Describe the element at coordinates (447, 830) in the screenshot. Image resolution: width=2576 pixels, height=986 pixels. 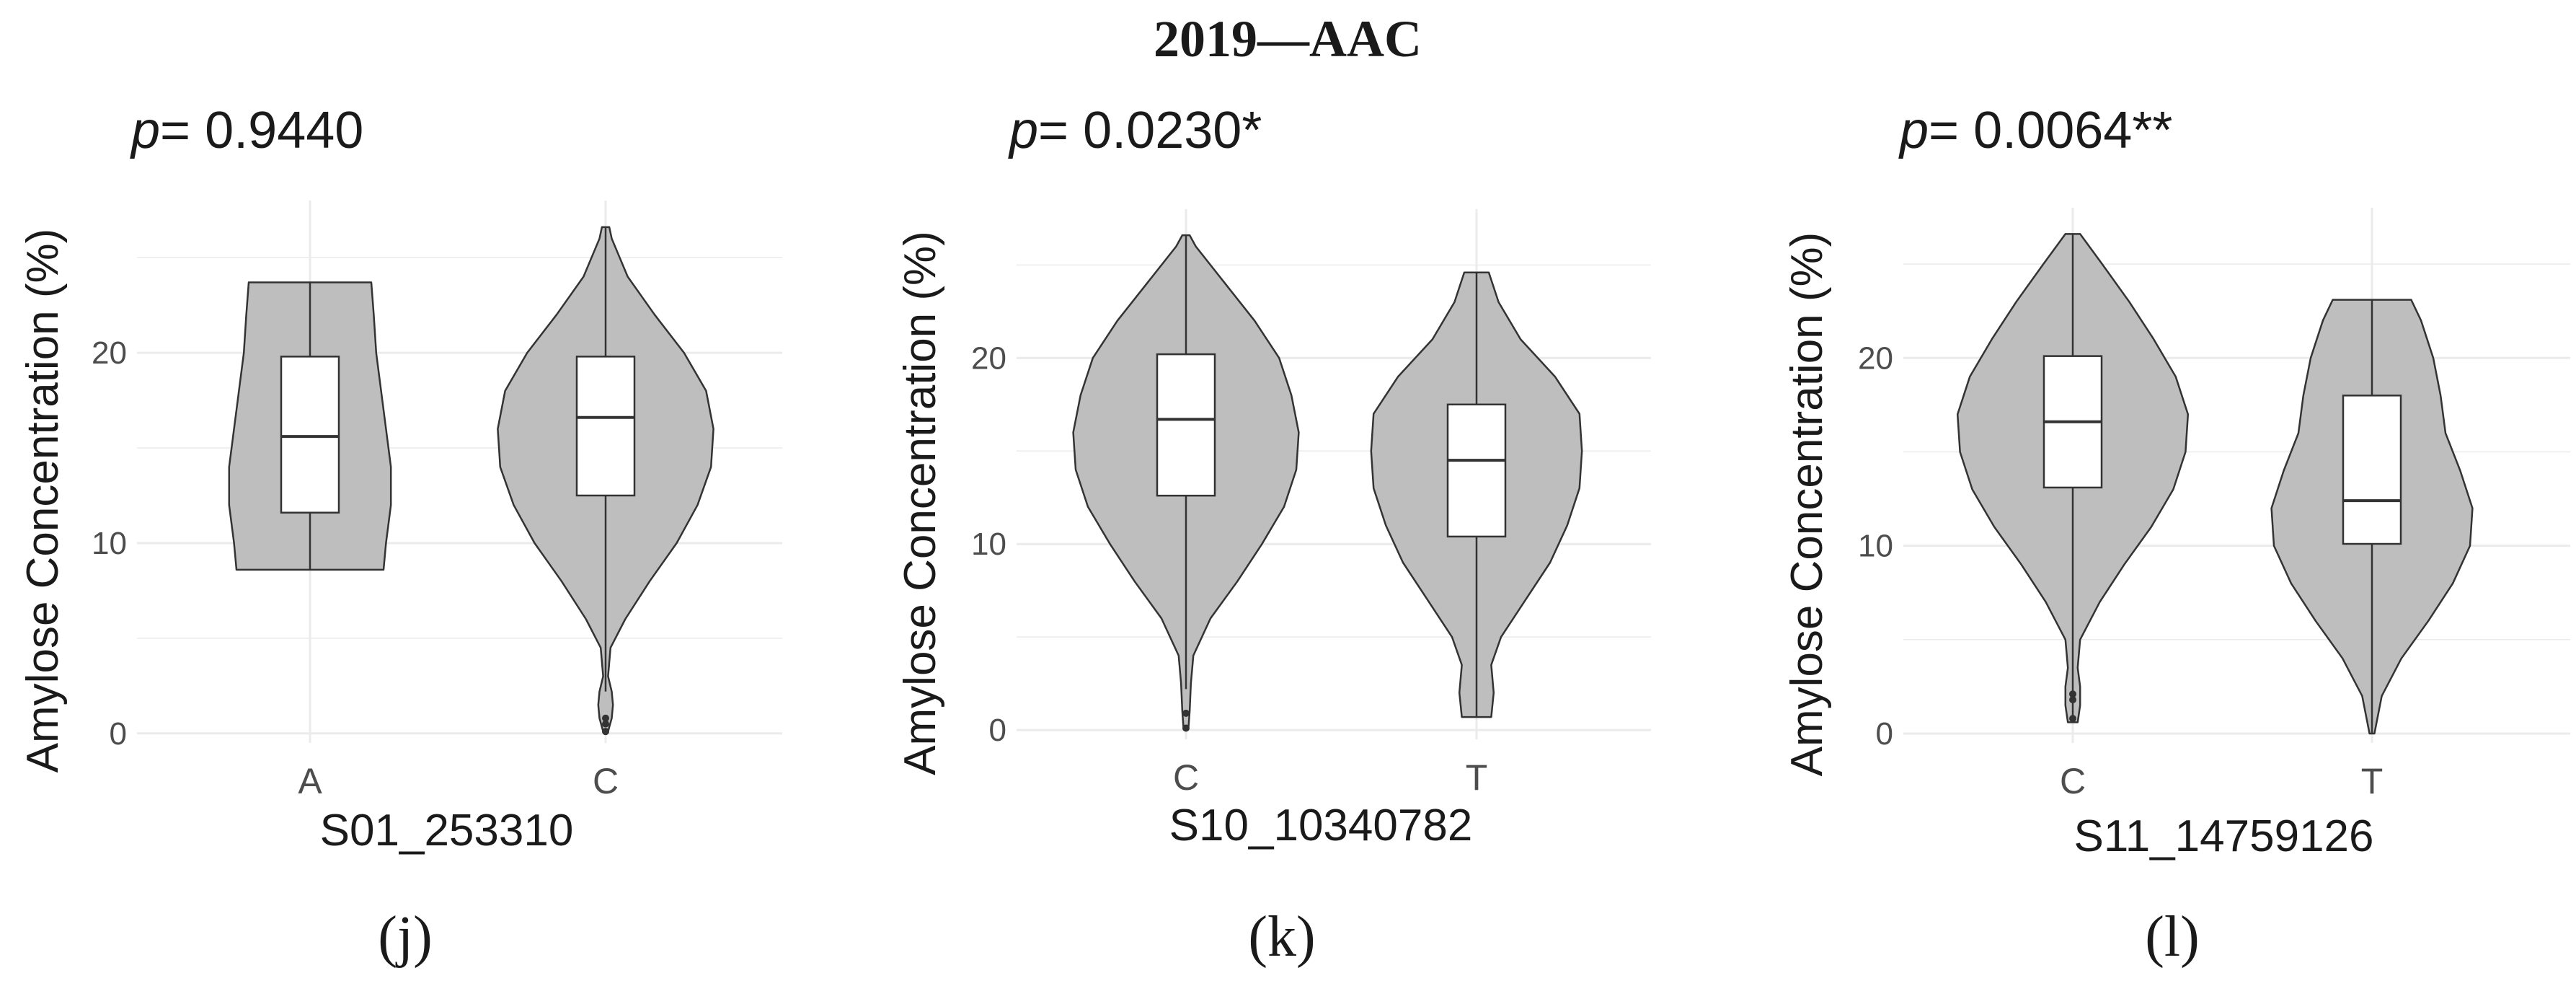
I see `x-axis-title: S01_253310` at that location.